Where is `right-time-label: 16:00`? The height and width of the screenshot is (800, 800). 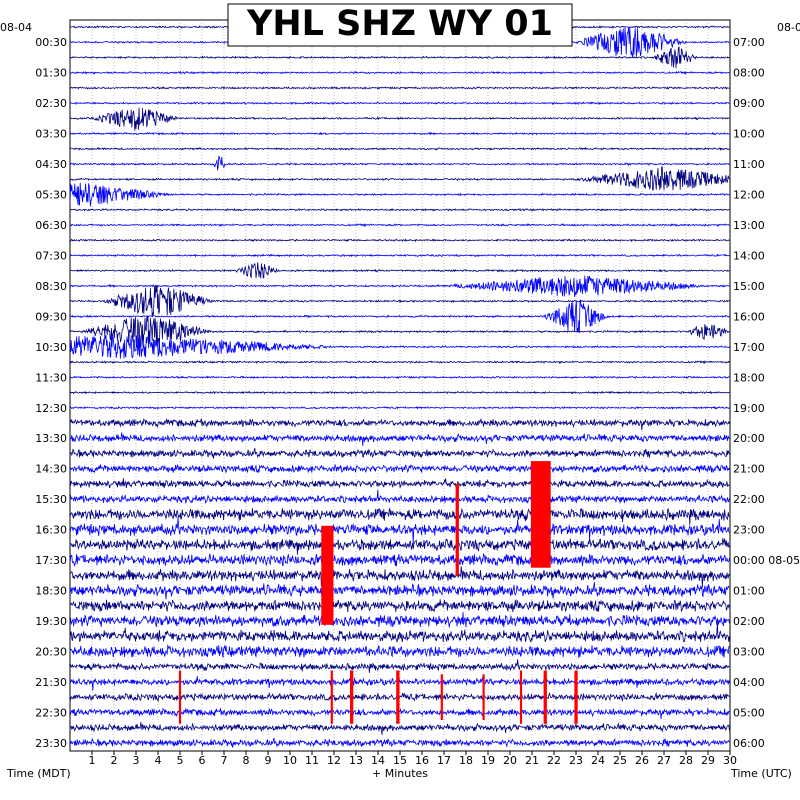
right-time-label: 16:00 is located at coordinates (749, 316).